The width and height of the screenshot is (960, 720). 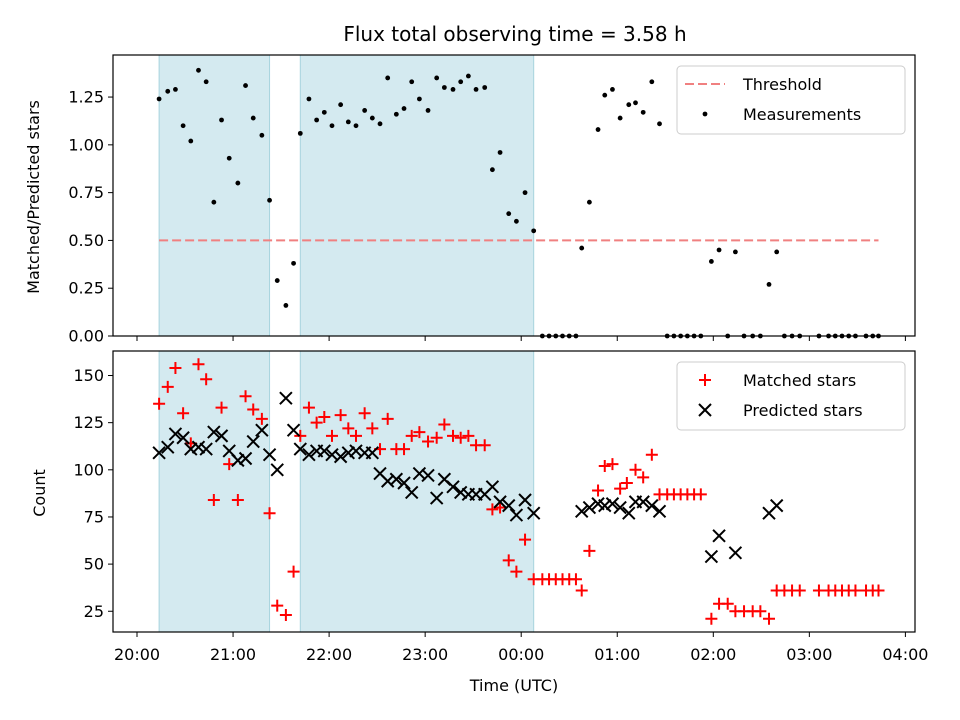 What do you see at coordinates (425, 654) in the screenshot?
I see `x-tick-label: 23:00` at bounding box center [425, 654].